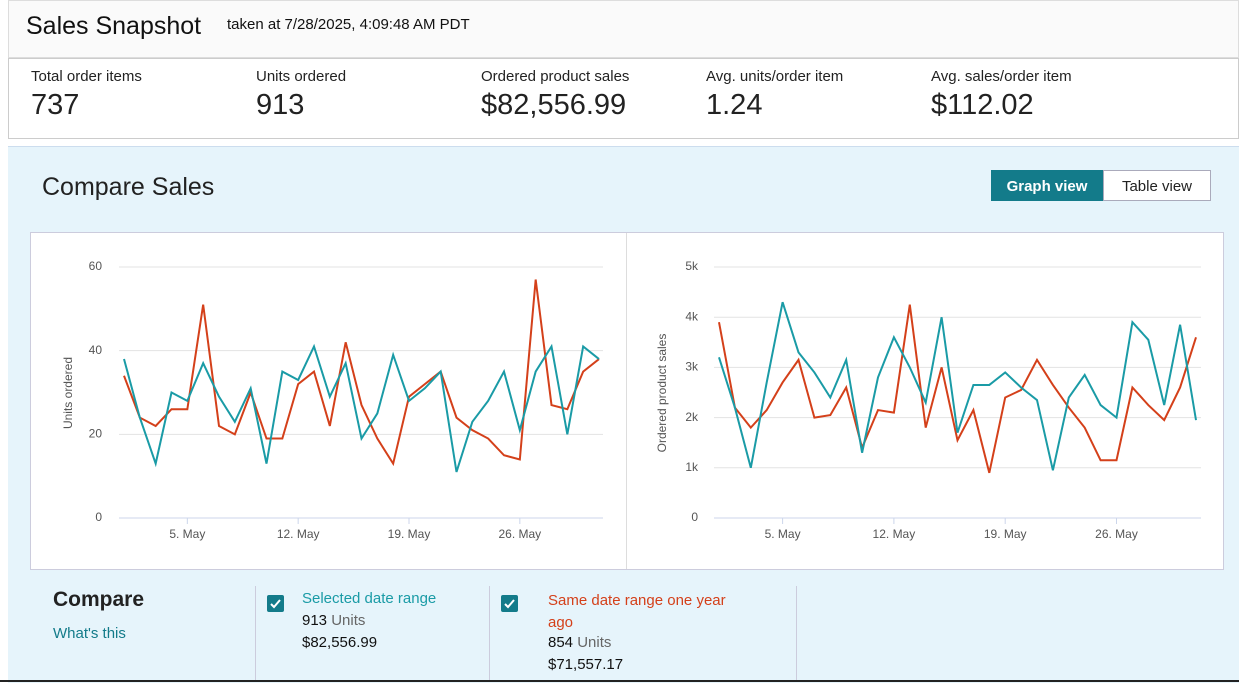  Describe the element at coordinates (340, 642) in the screenshot. I see `range-sales: $82,556.99` at that location.